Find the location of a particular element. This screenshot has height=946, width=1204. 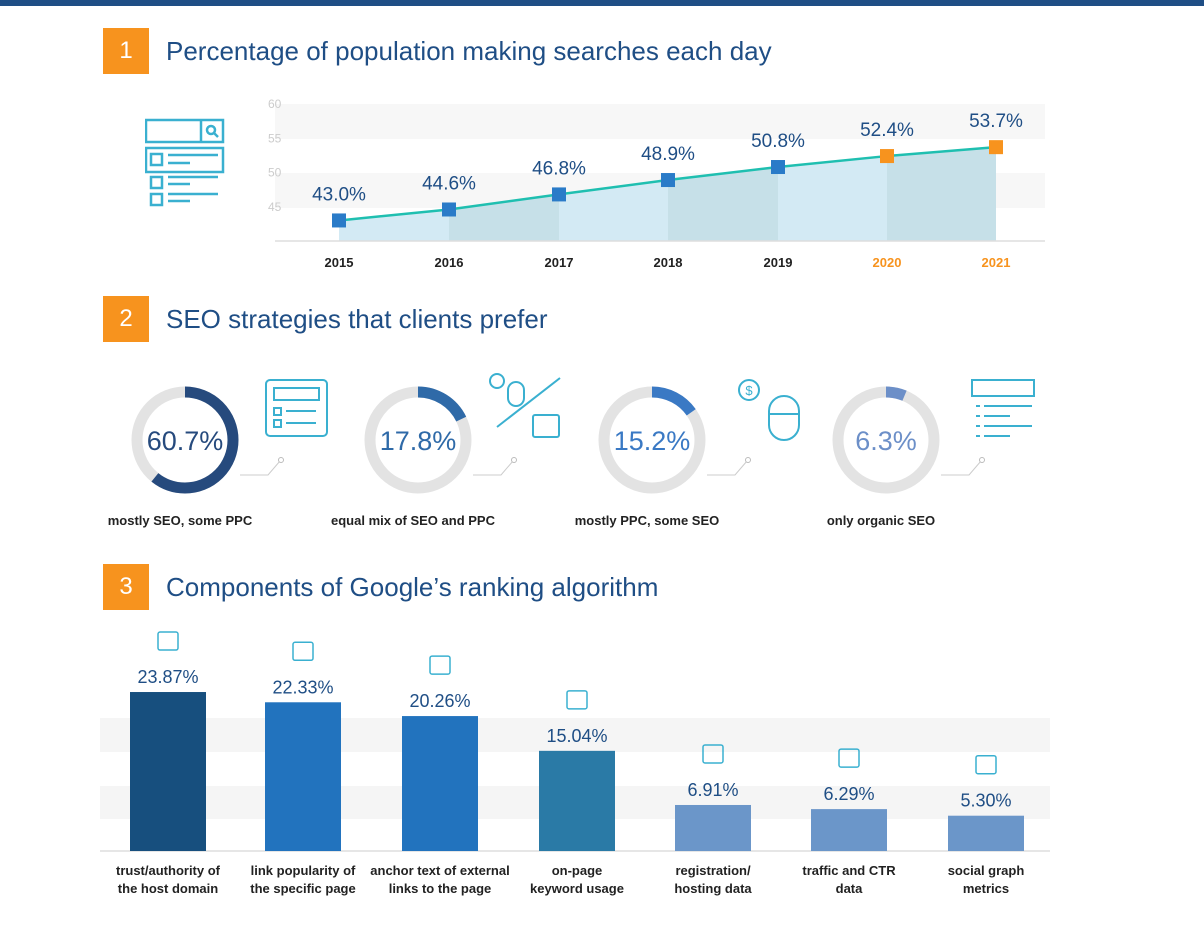

data-label: 53.7% is located at coordinates (996, 121).